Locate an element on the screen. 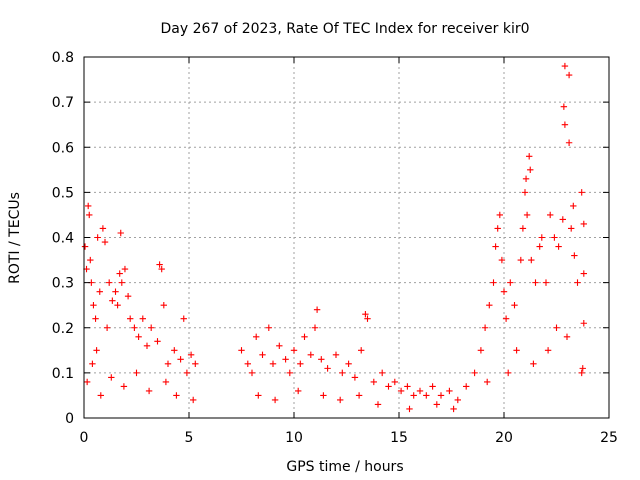  x-tick-label: 20 is located at coordinates (504, 438).